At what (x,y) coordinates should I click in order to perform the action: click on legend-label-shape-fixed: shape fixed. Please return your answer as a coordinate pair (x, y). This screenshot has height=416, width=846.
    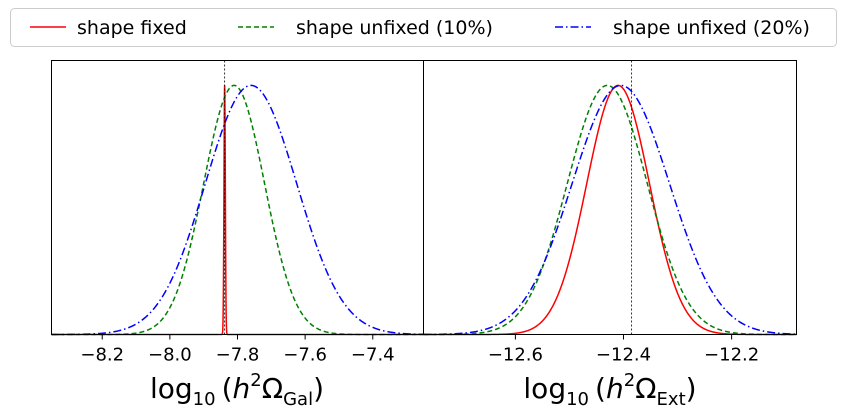
    Looking at the image, I should click on (132, 28).